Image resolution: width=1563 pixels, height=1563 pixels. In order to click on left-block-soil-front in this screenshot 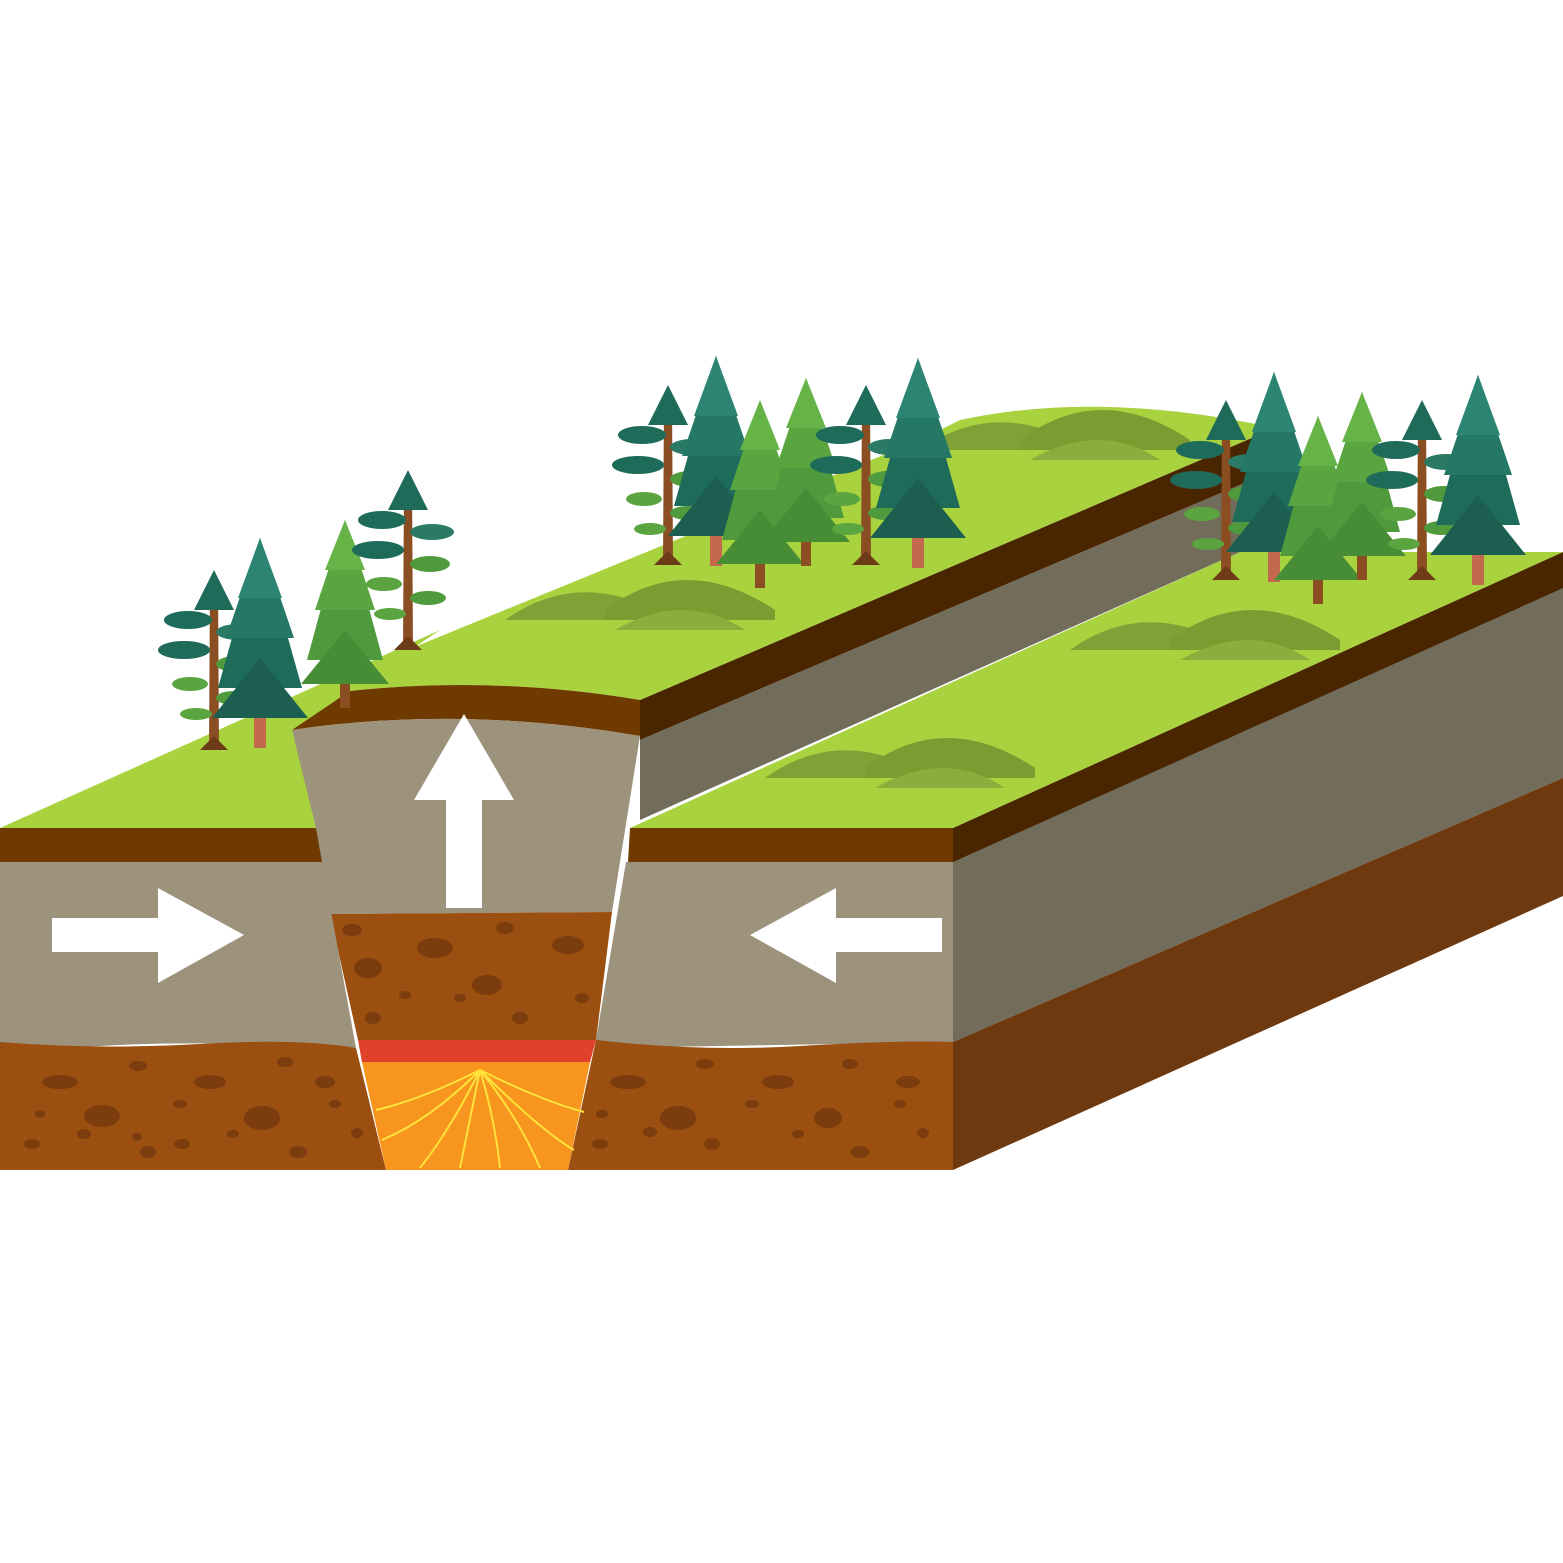, I will do `click(193, 1105)`.